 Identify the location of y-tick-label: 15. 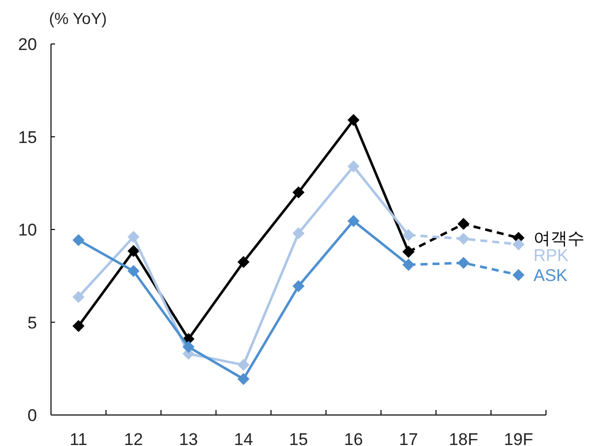
(27, 137).